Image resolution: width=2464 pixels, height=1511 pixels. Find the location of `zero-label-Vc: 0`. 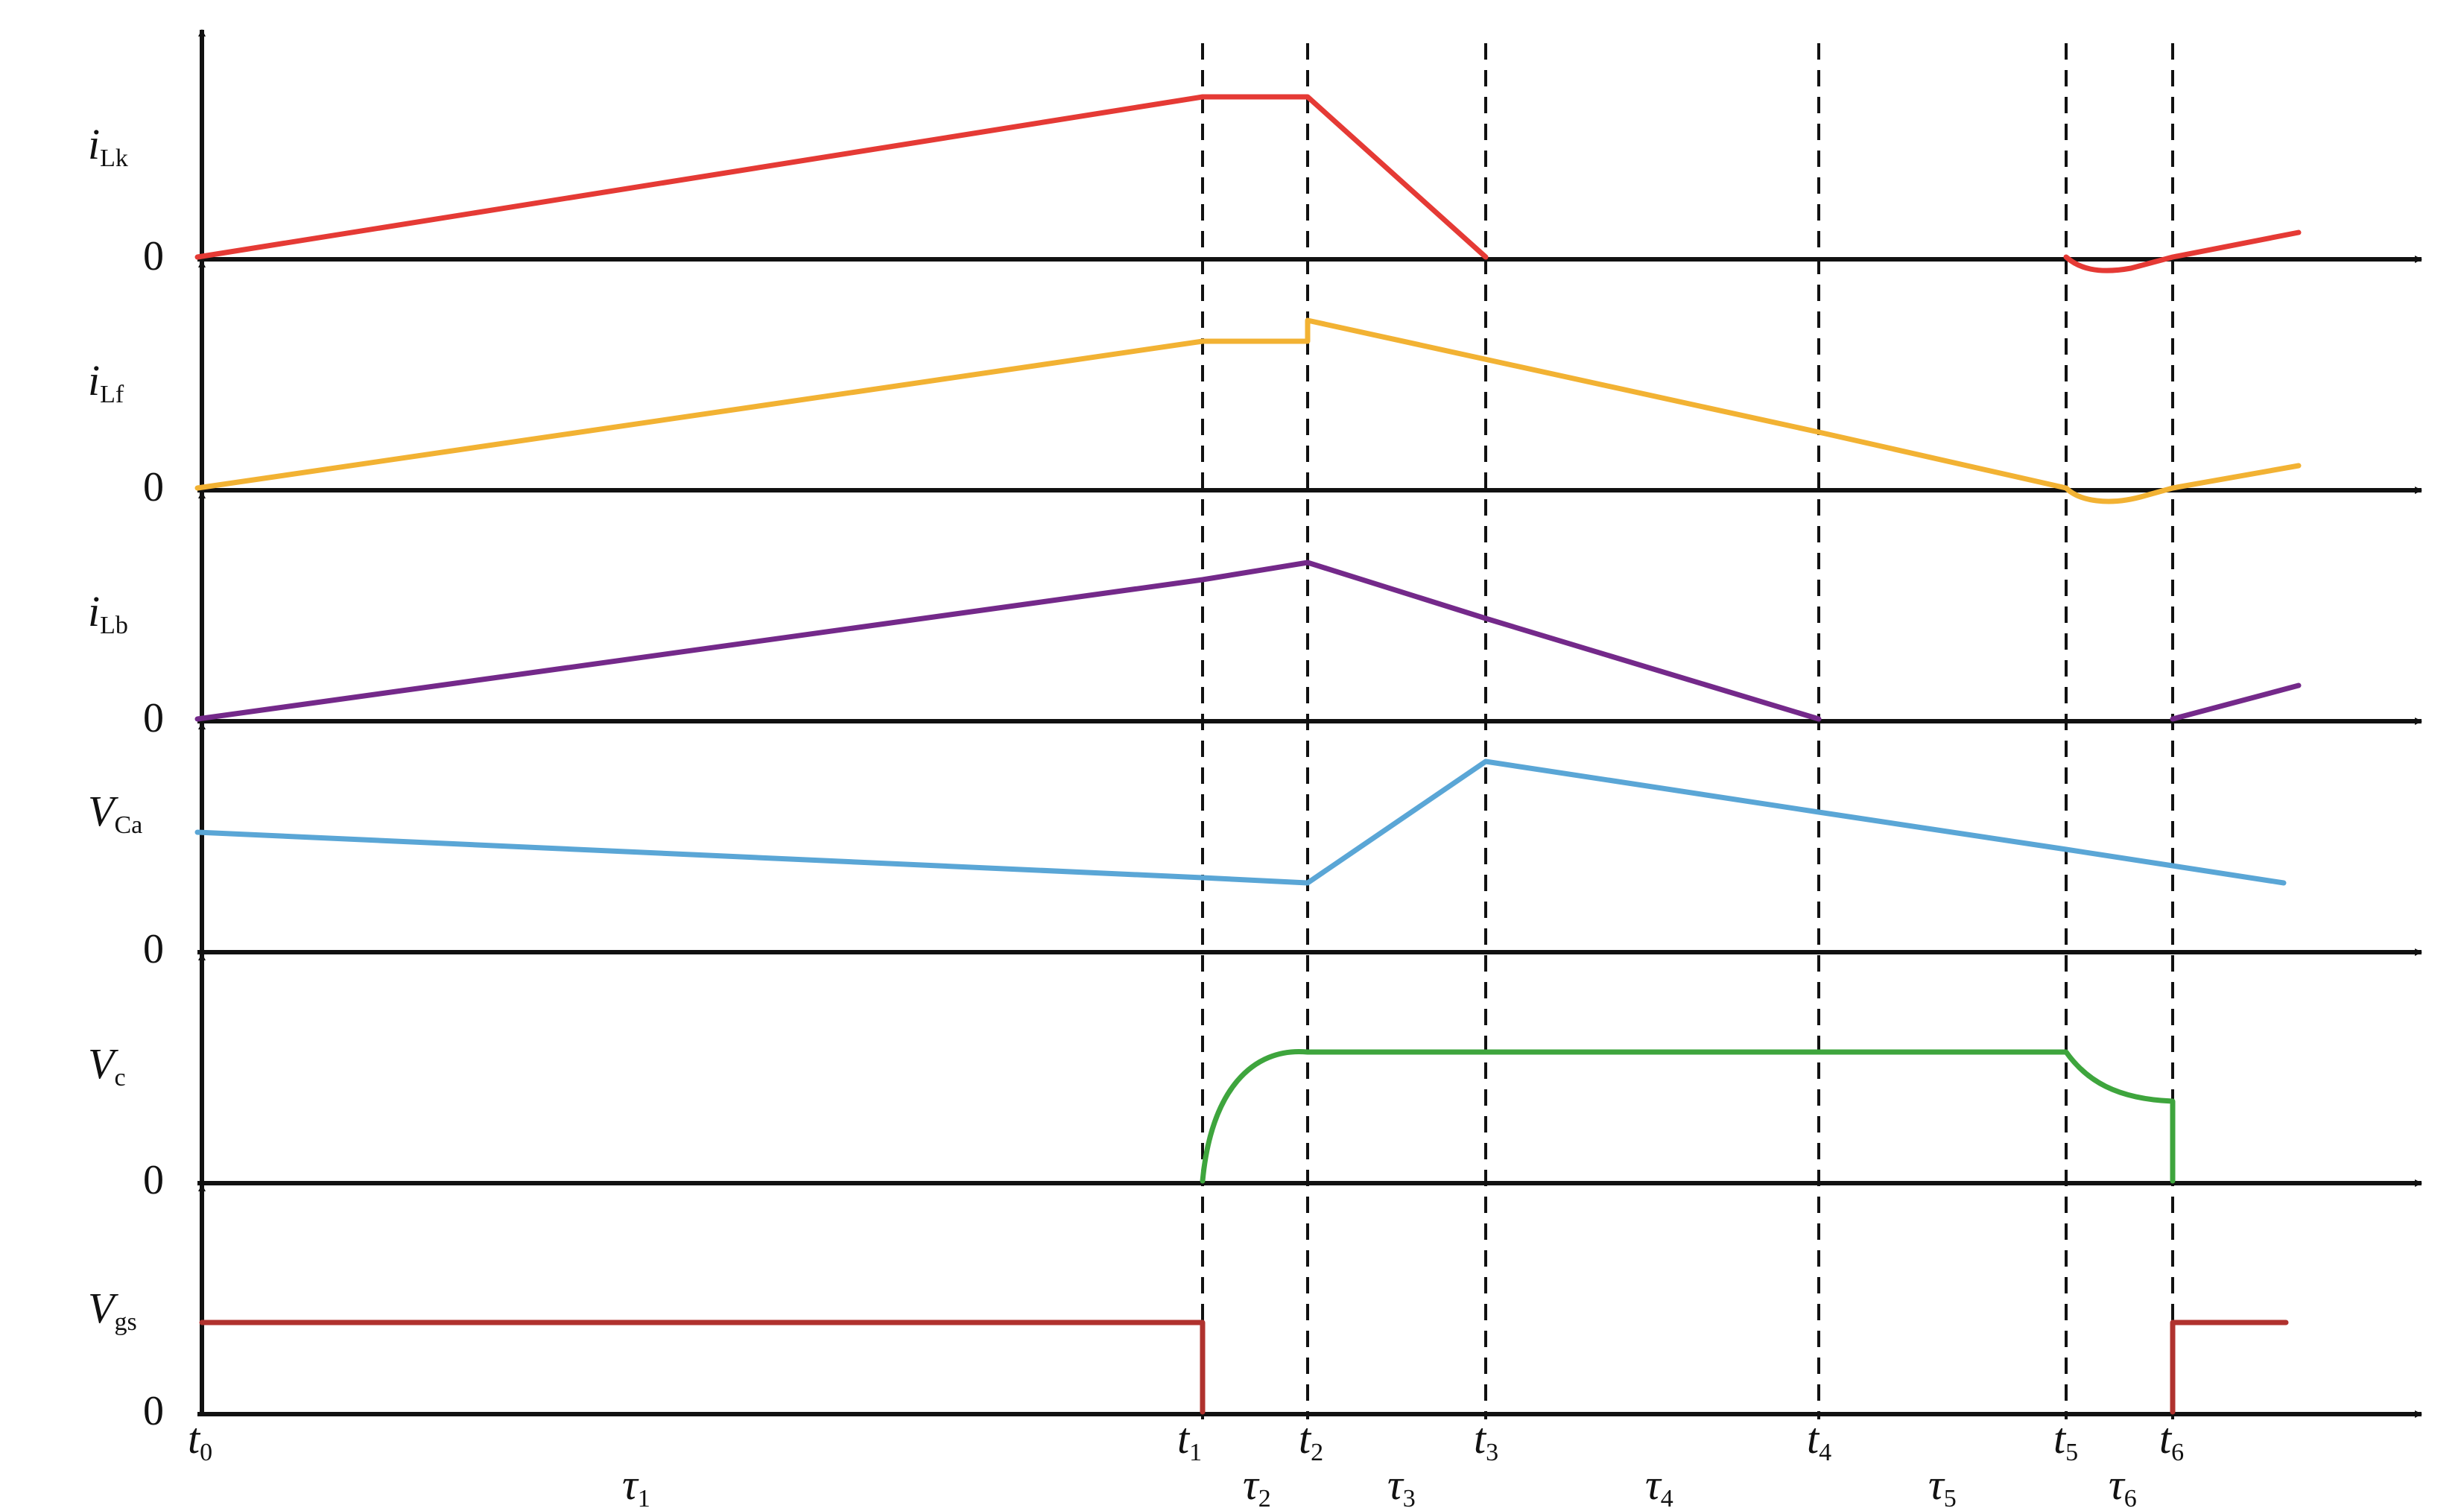

zero-label-Vc: 0 is located at coordinates (153, 1180).